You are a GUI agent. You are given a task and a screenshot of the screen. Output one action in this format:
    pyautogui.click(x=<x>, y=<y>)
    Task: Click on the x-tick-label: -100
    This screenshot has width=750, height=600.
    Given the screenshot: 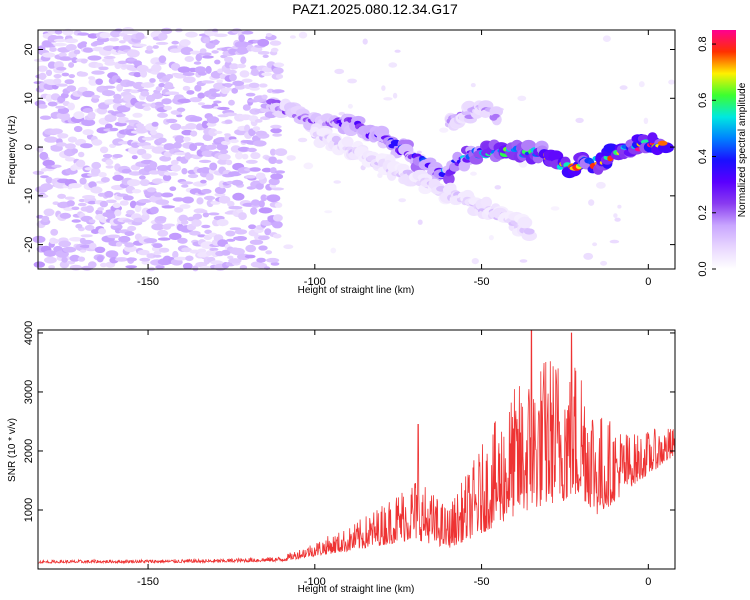 What is the action you would take?
    pyautogui.click(x=315, y=582)
    